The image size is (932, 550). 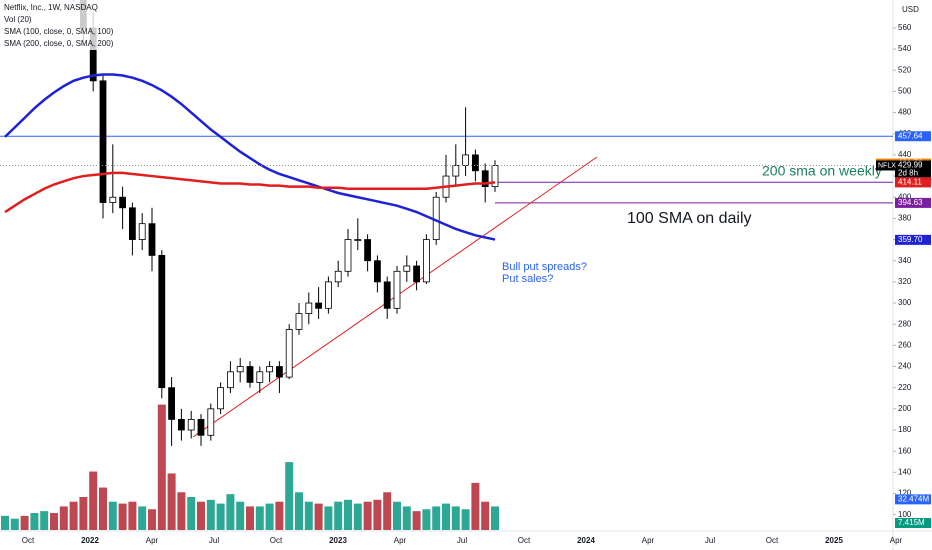 What do you see at coordinates (905, 112) in the screenshot?
I see `y-tick-label: 480` at bounding box center [905, 112].